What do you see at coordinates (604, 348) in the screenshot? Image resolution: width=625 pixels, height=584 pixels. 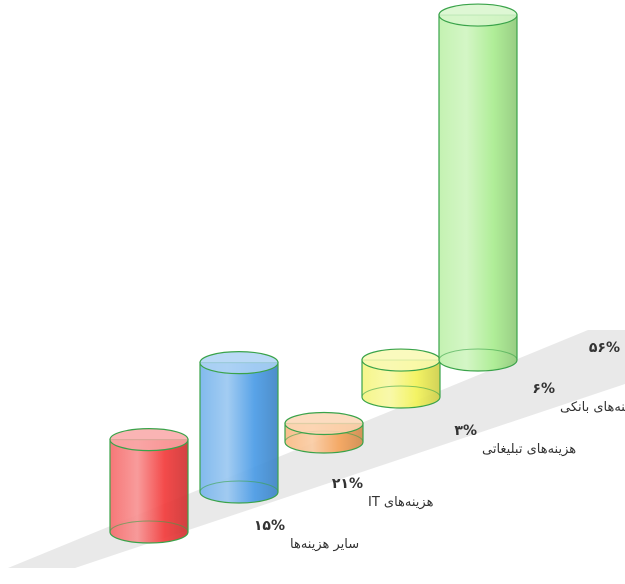 I see `value-label: ۵۶%` at bounding box center [604, 348].